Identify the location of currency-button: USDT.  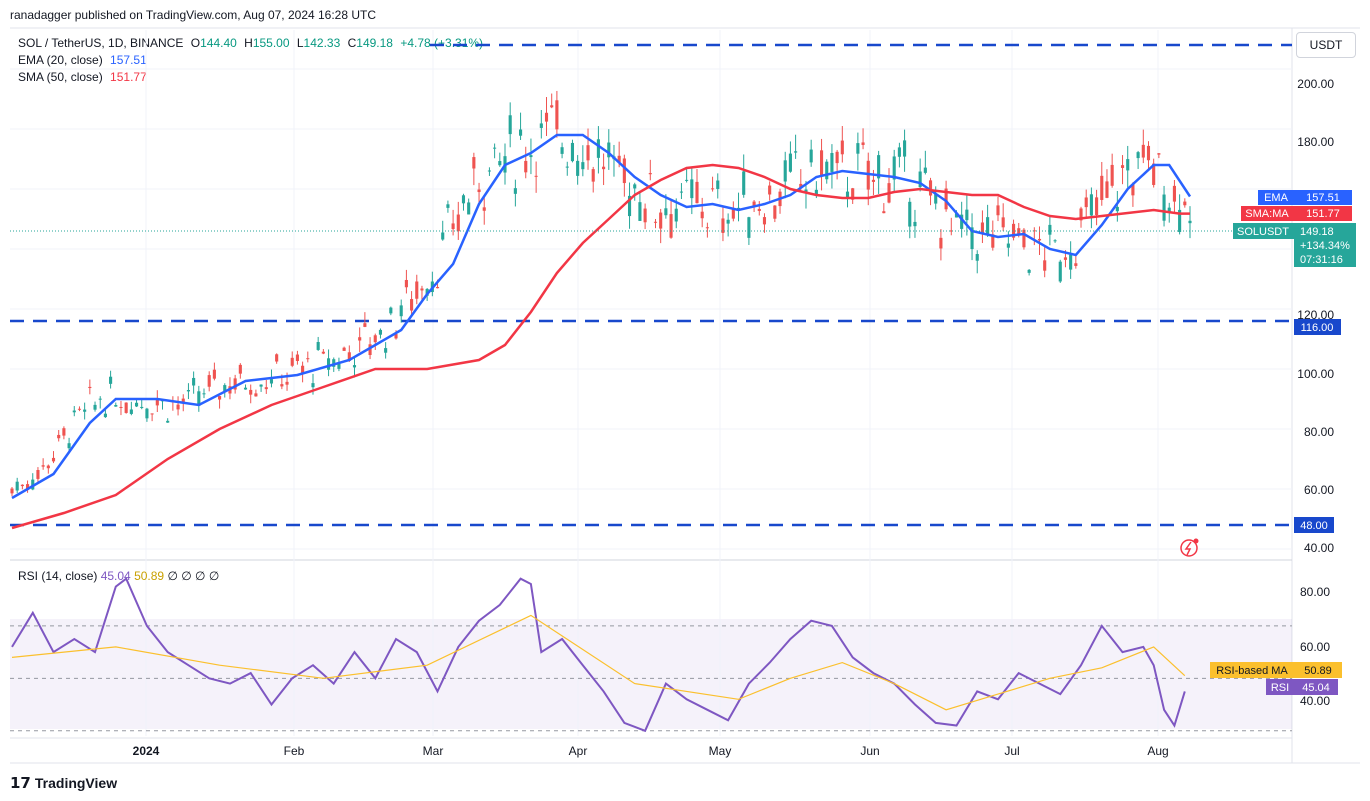
(1326, 45).